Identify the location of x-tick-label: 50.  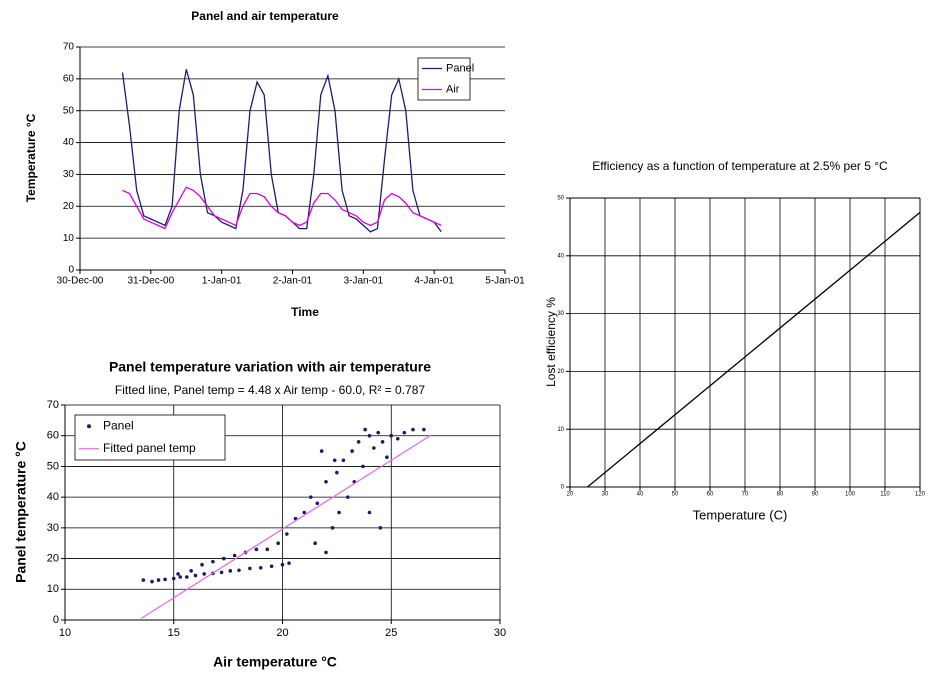
(675, 495).